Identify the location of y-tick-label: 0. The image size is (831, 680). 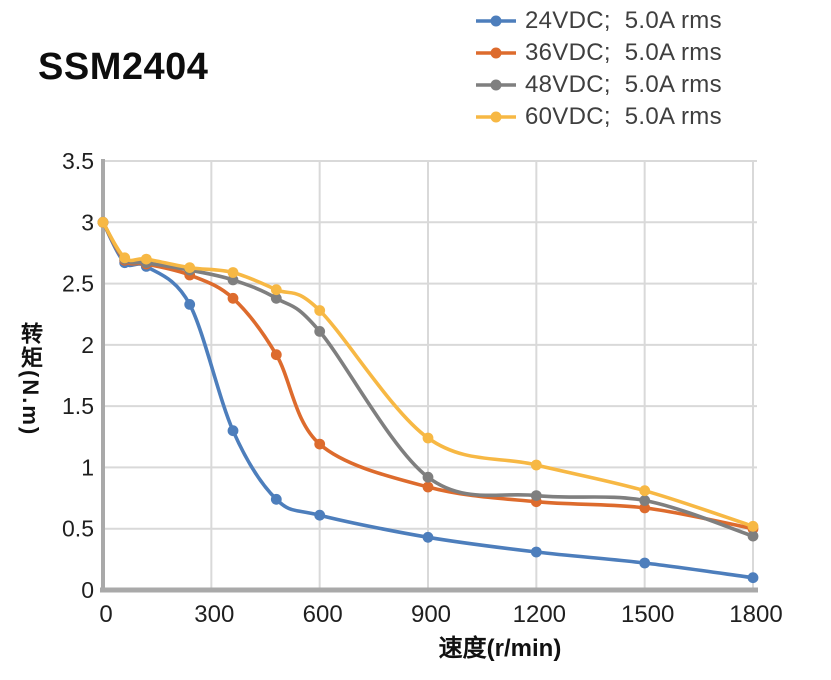
(87, 590).